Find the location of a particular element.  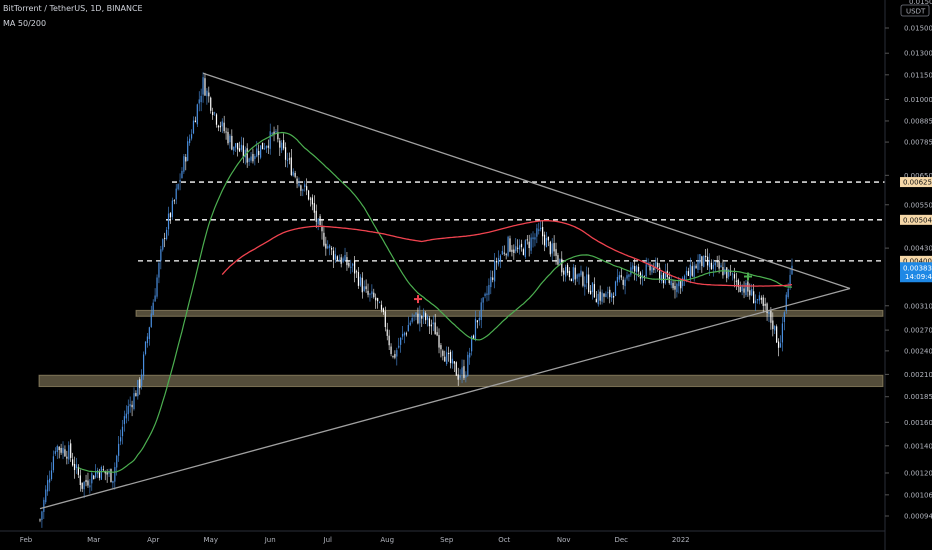

y-axis-top-label: 0.01500 is located at coordinates (920, 3).